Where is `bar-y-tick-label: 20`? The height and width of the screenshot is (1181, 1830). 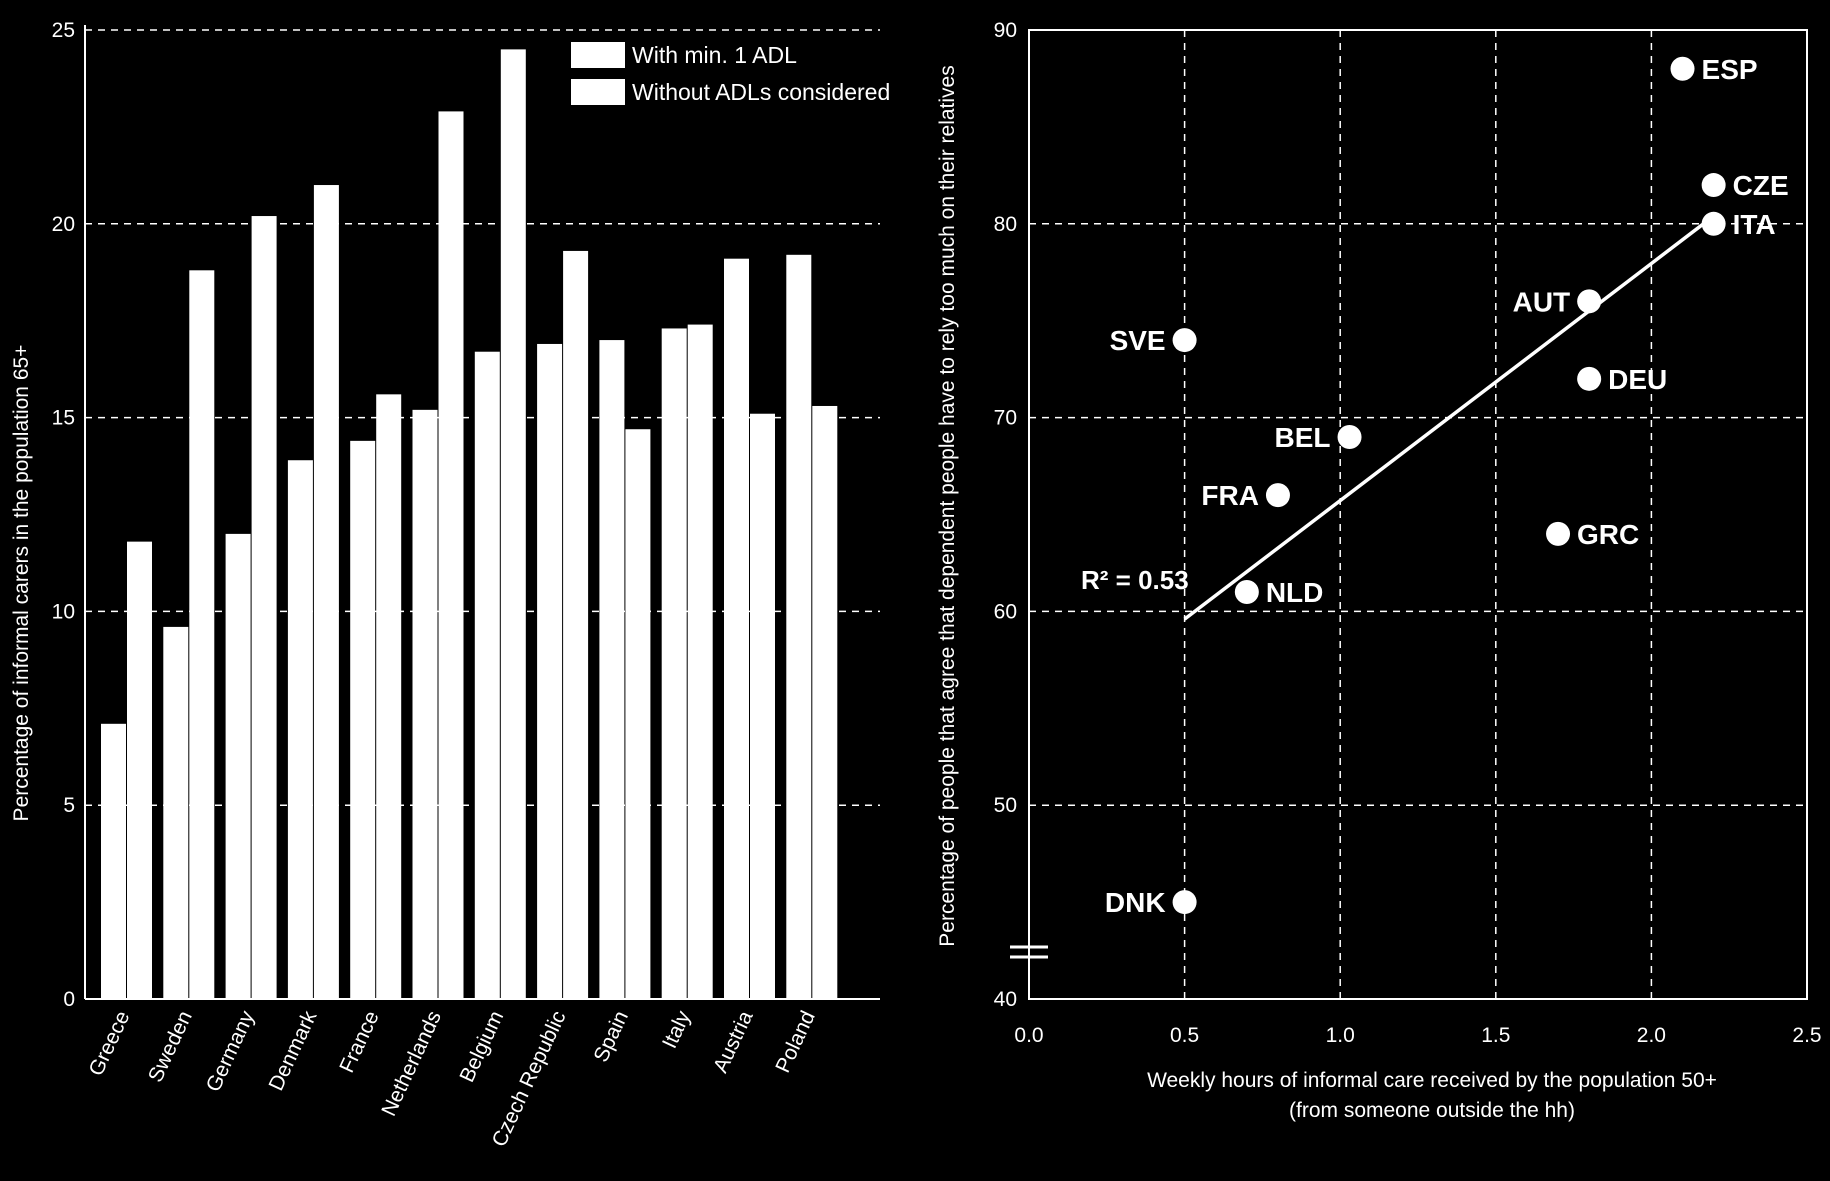 bar-y-tick-label: 20 is located at coordinates (63, 224).